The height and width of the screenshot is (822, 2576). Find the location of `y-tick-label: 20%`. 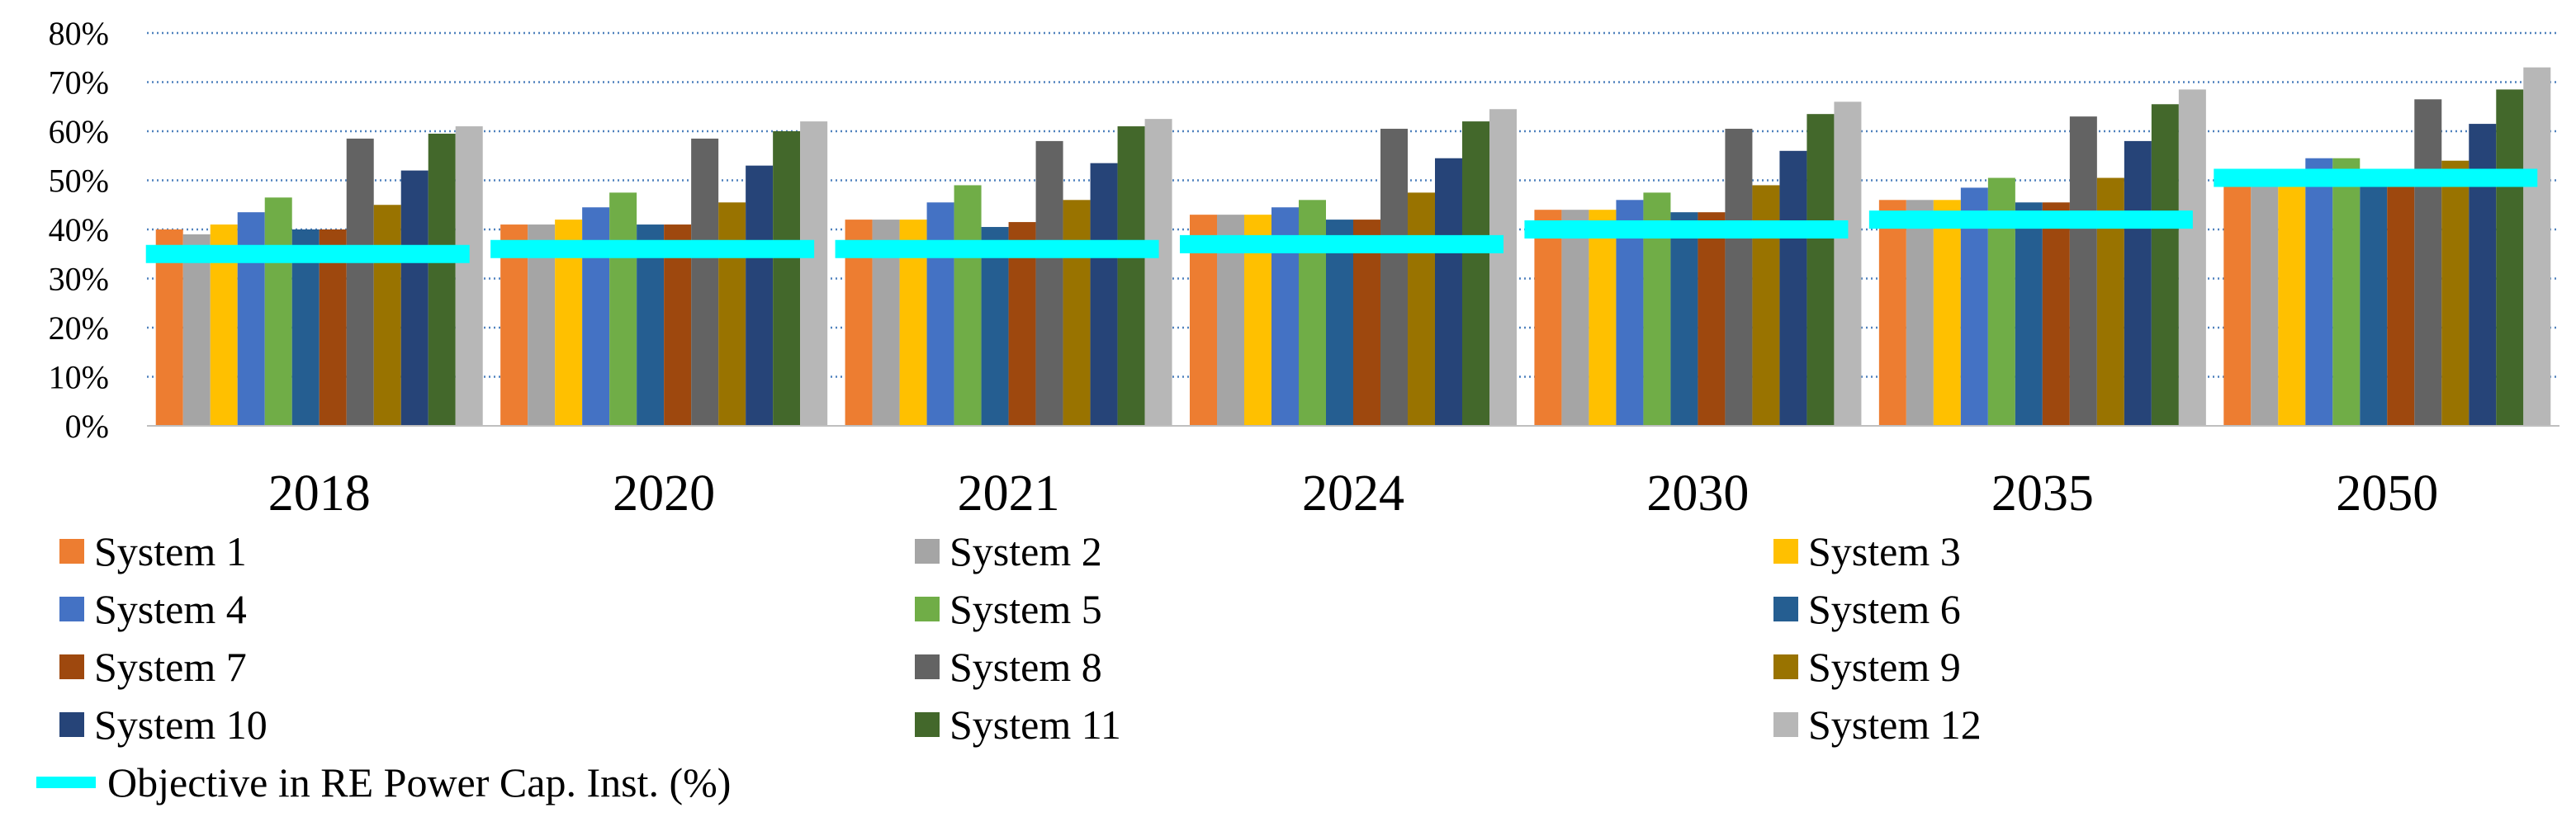

y-tick-label: 20% is located at coordinates (79, 328).